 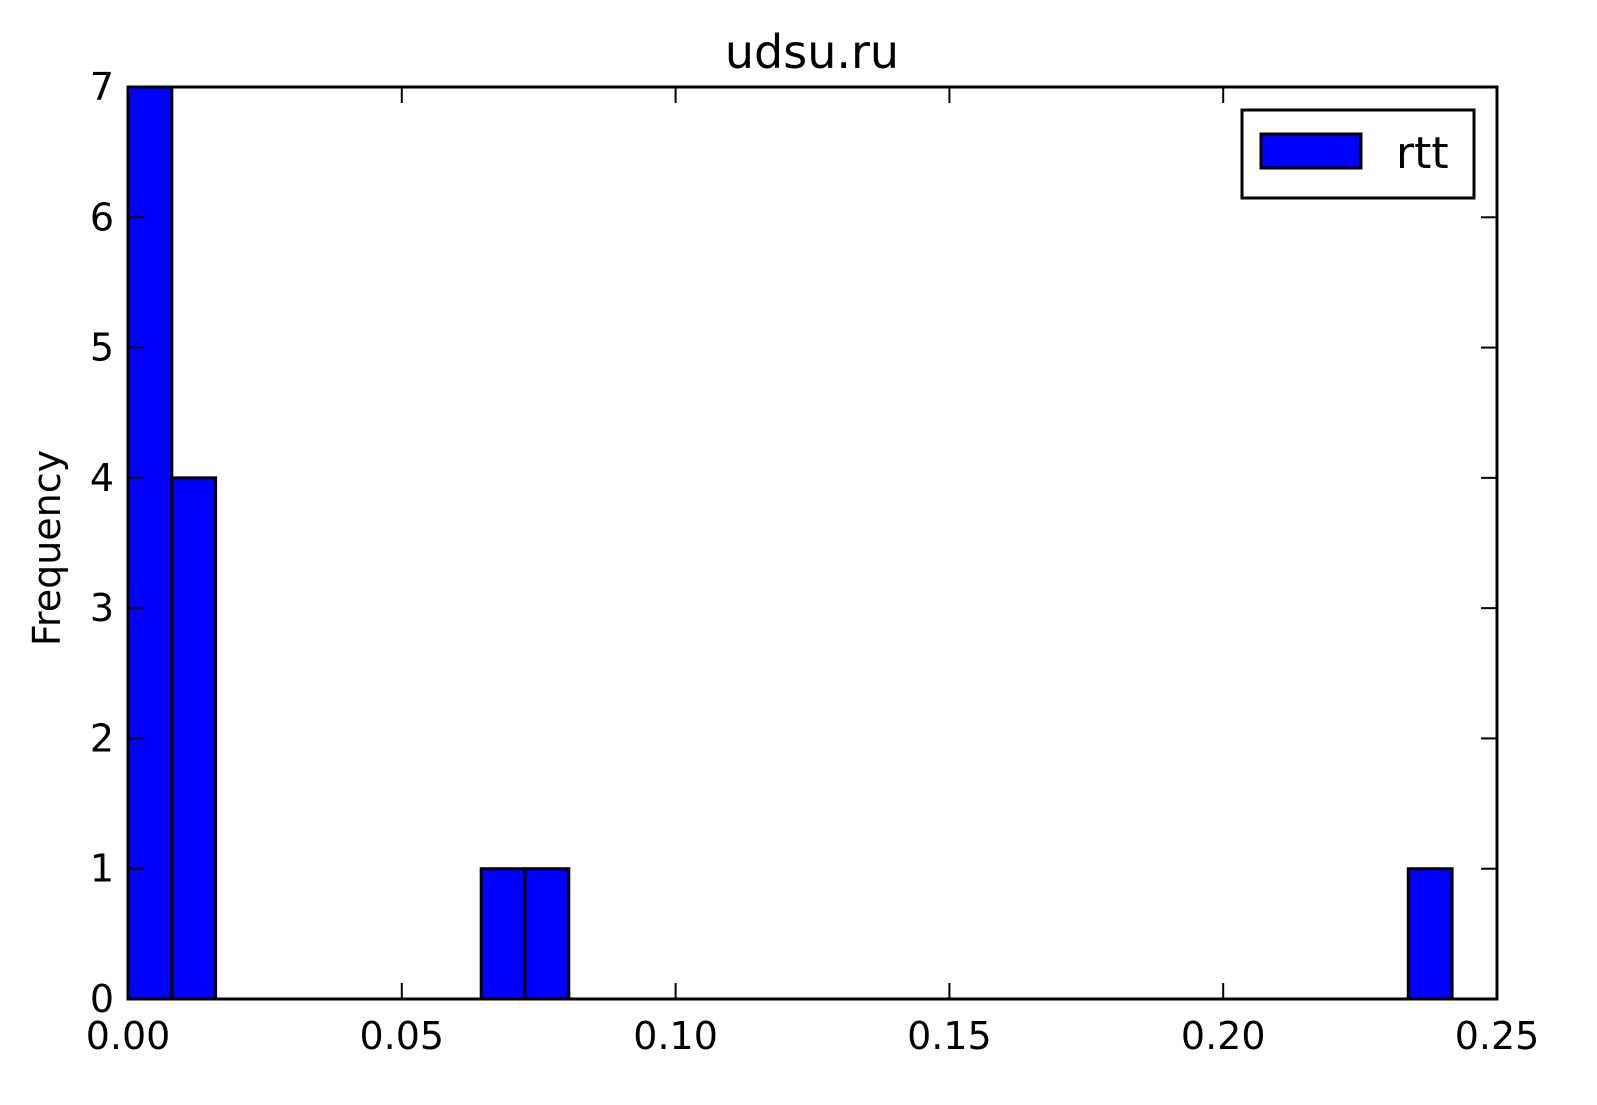 I want to click on y-axis-label: Frequency, so click(x=47, y=548).